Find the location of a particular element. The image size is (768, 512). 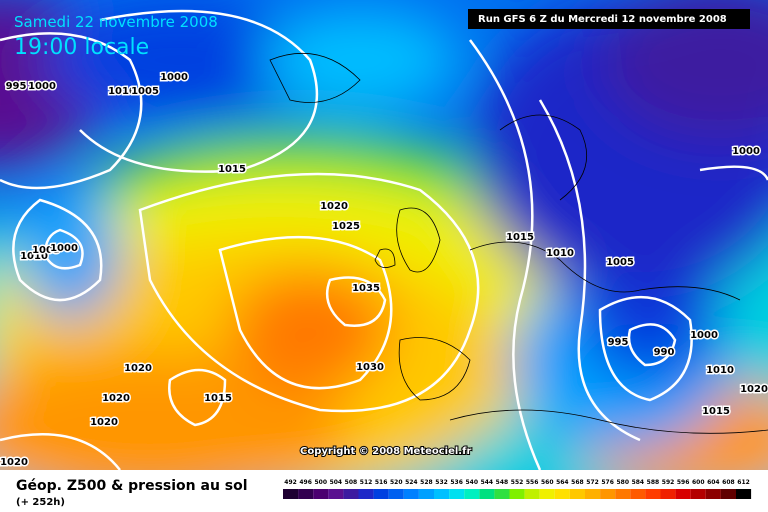

footer-title: Géop. Z500 & pression au sol is located at coordinates (132, 486).